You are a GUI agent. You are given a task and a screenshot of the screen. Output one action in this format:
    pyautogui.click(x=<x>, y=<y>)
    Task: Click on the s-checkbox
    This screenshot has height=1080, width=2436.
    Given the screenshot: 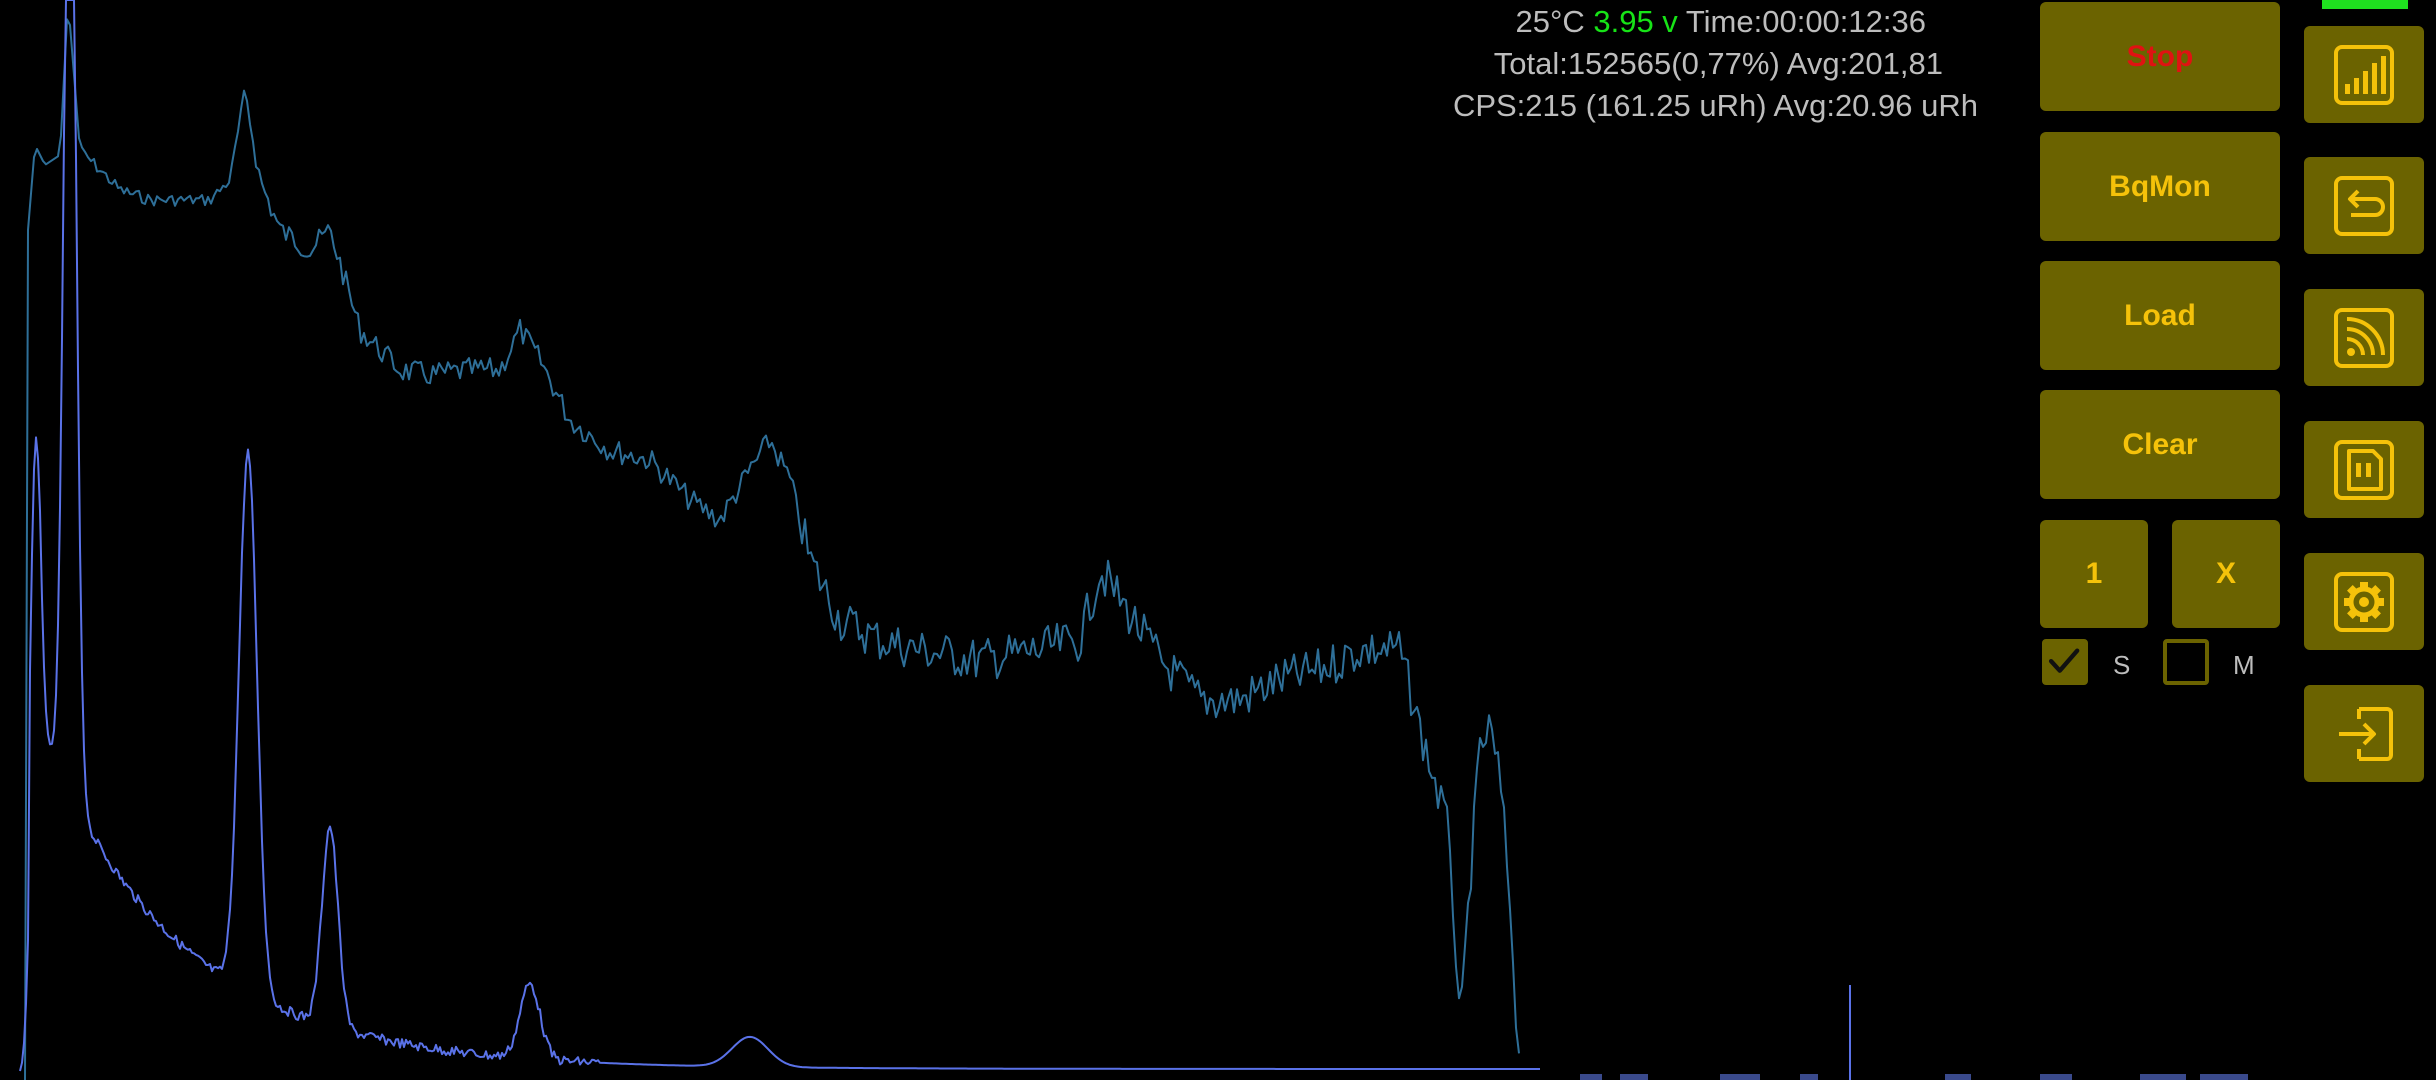 What is the action you would take?
    pyautogui.click(x=2065, y=662)
    